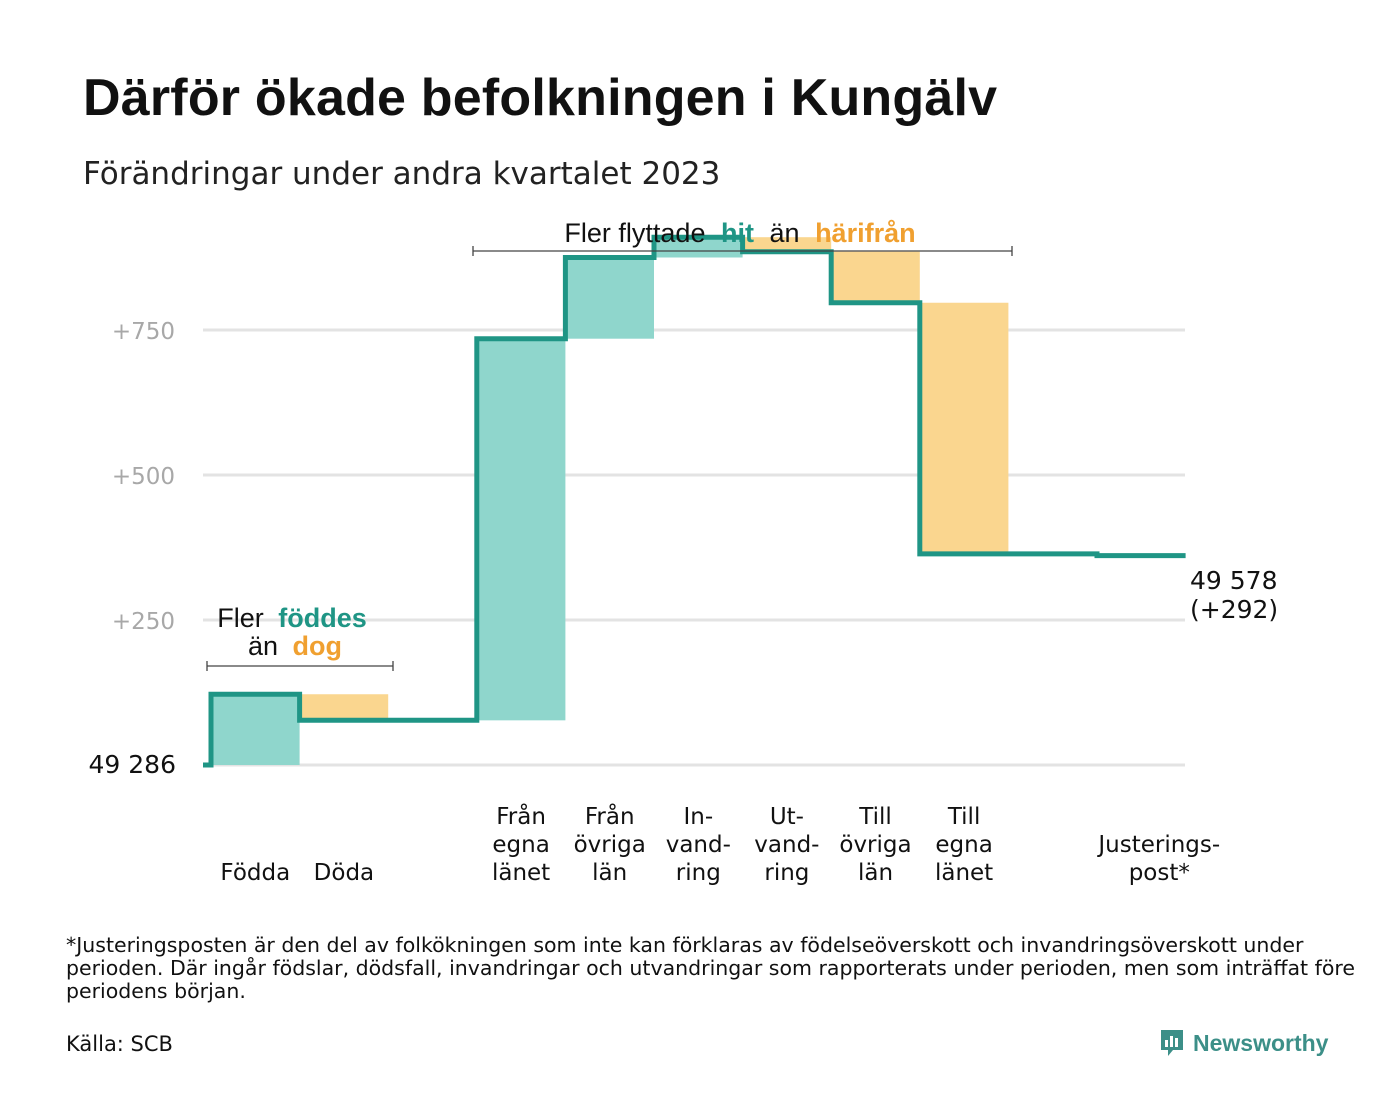 The width and height of the screenshot is (1400, 1120). Describe the element at coordinates (295, 646) in the screenshot. I see `births-annotation-line2: än dog` at that location.